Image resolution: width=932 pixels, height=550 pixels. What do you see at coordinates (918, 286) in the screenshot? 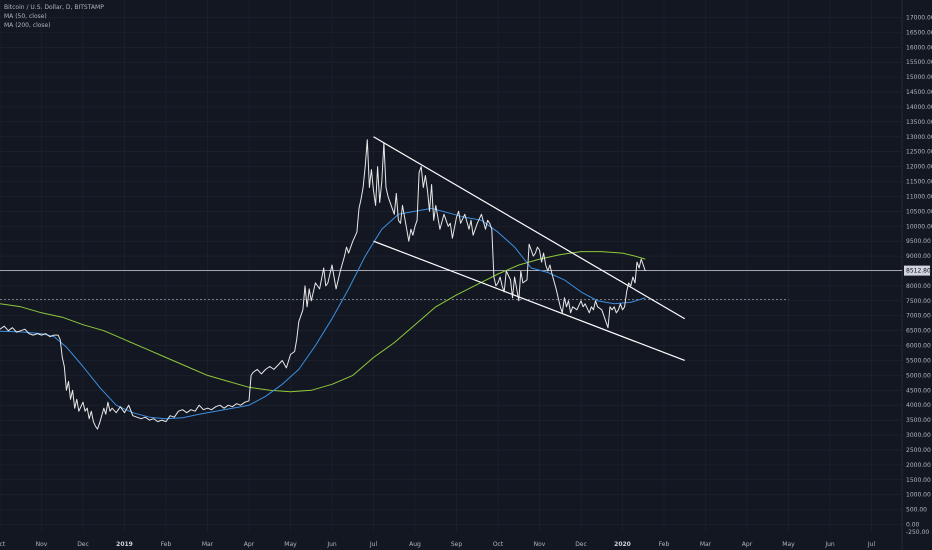
I see `y-tick-label: 8000.00` at bounding box center [918, 286].